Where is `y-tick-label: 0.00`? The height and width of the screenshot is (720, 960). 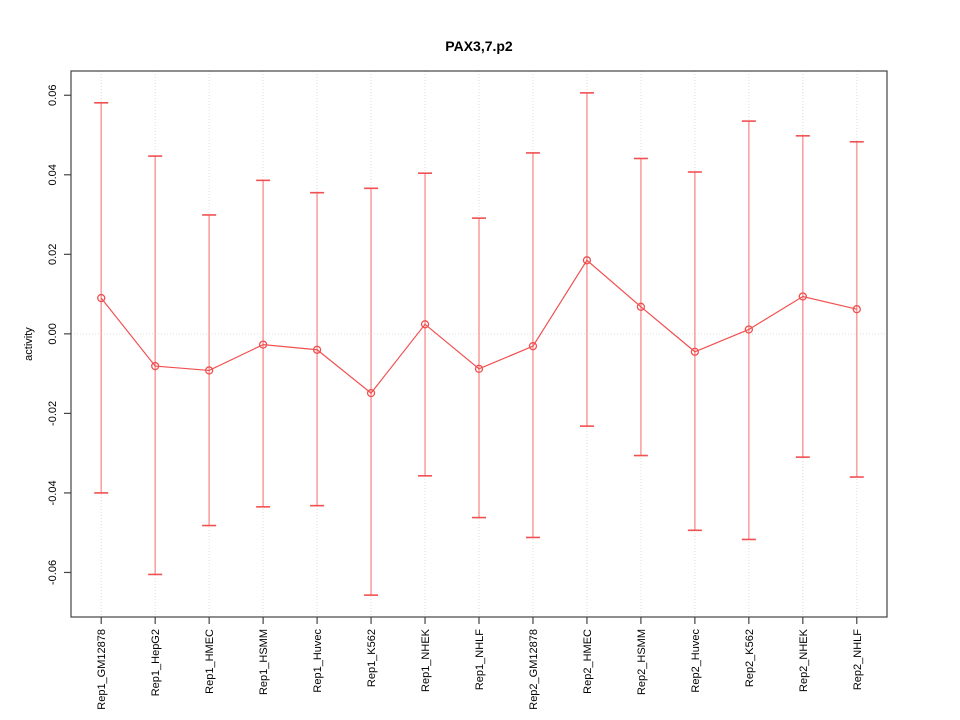
y-tick-label: 0.00 is located at coordinates (53, 333).